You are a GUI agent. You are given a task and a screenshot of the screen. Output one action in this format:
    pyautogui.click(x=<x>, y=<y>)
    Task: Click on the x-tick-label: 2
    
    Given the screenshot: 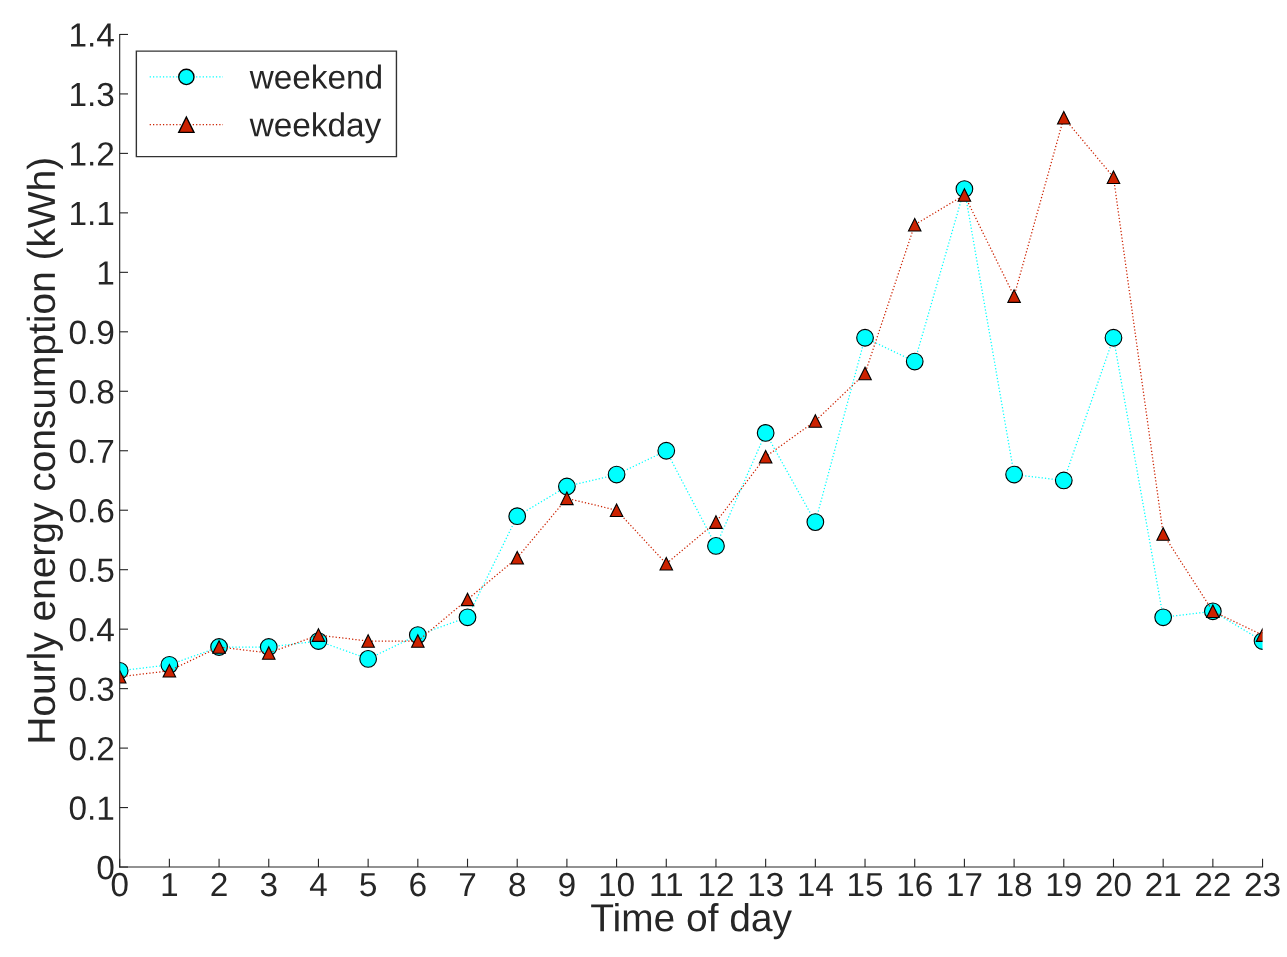 What is the action you would take?
    pyautogui.click(x=219, y=884)
    